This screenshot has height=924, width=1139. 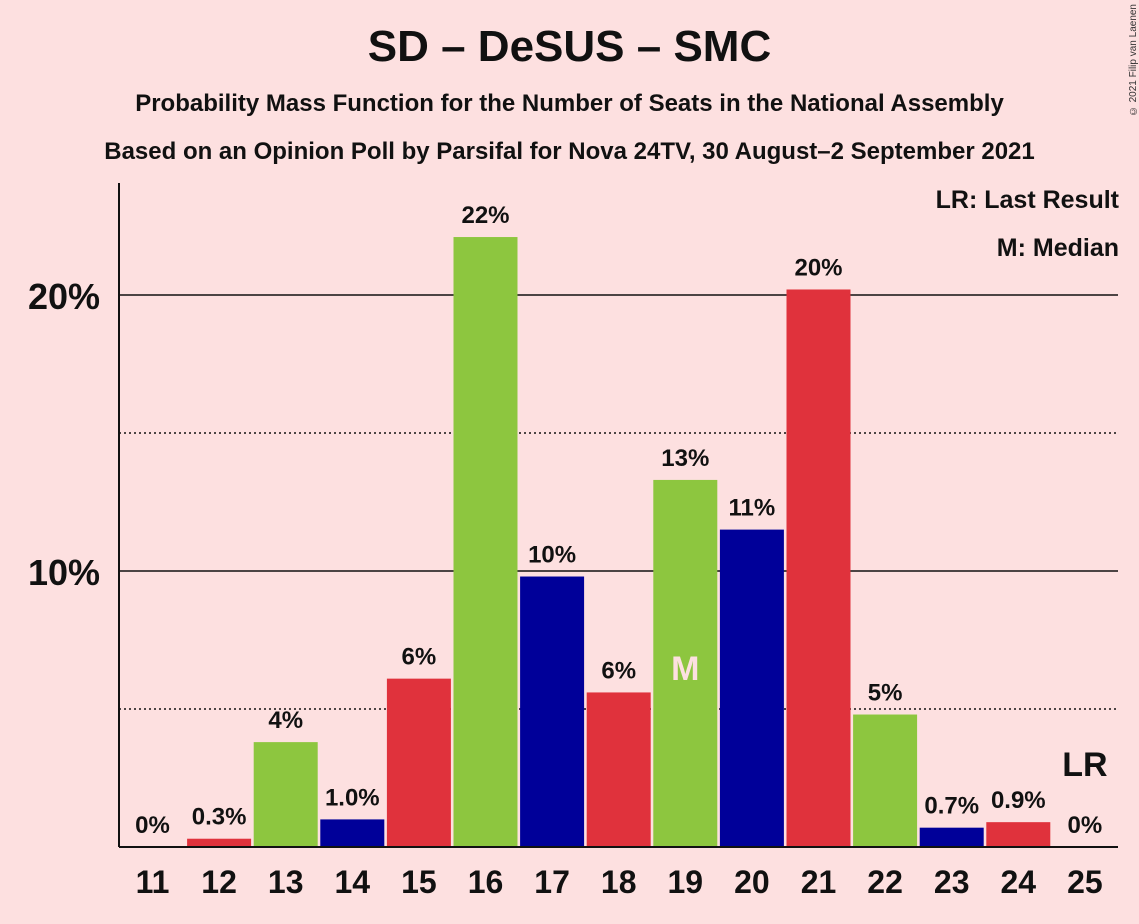 What do you see at coordinates (685, 669) in the screenshot?
I see `median-marker: M` at bounding box center [685, 669].